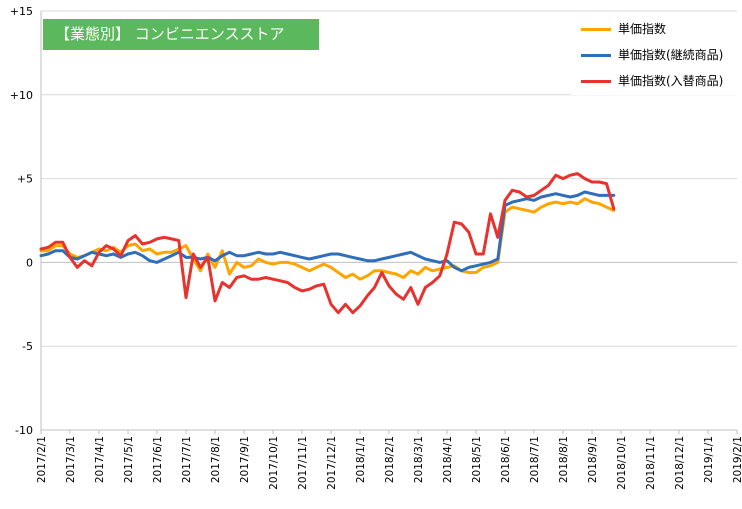  Describe the element at coordinates (622, 463) in the screenshot. I see `x-tick-label: 2018/10/1` at that location.